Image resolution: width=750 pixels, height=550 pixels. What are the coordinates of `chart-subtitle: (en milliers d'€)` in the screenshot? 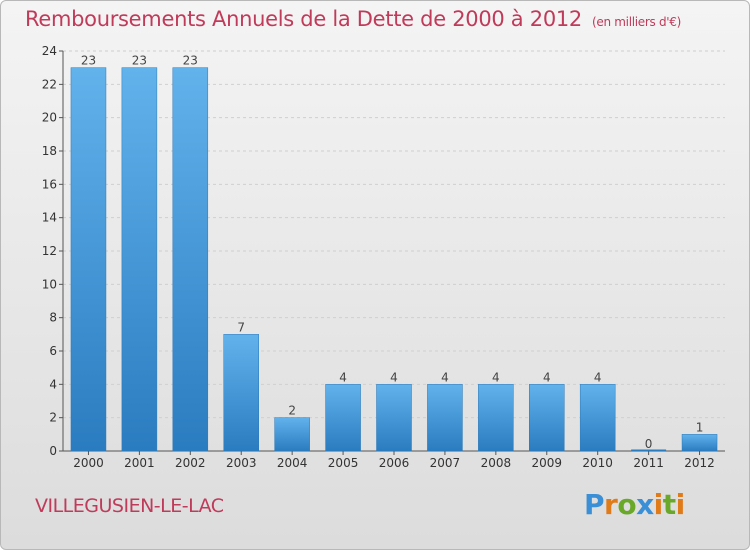 It's located at (637, 22).